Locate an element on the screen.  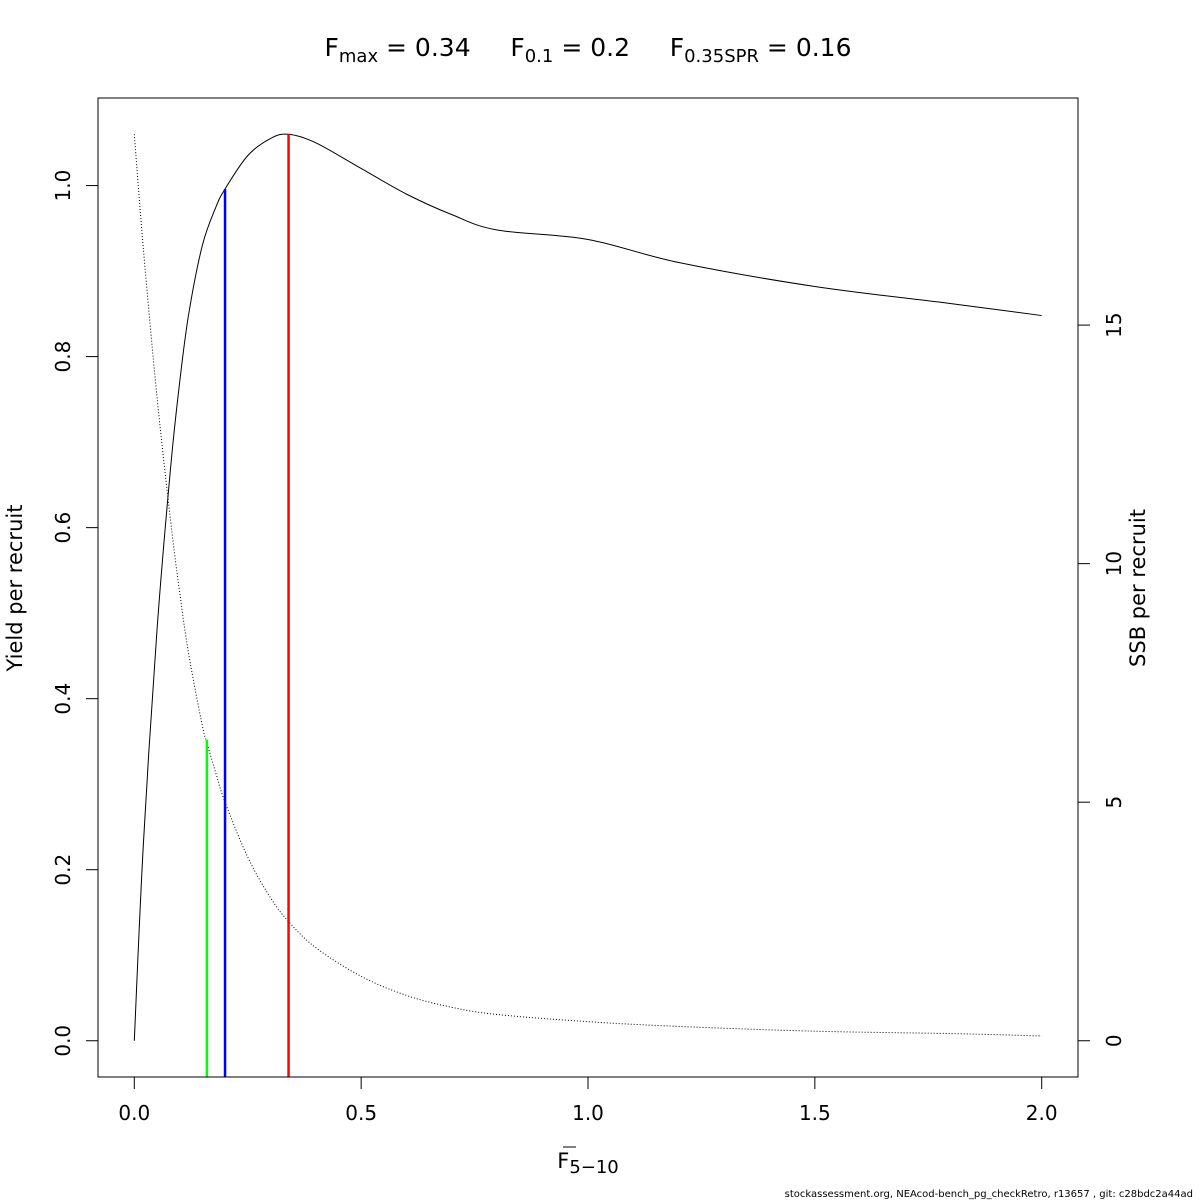
y-tick-label: 0.4 is located at coordinates (63, 699).